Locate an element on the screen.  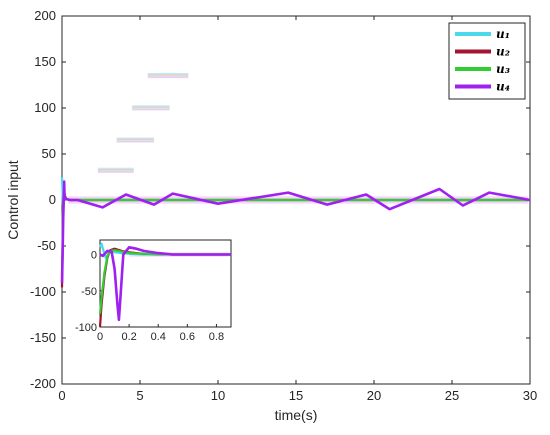
legend-label-u4: u₄ is located at coordinates (503, 87).